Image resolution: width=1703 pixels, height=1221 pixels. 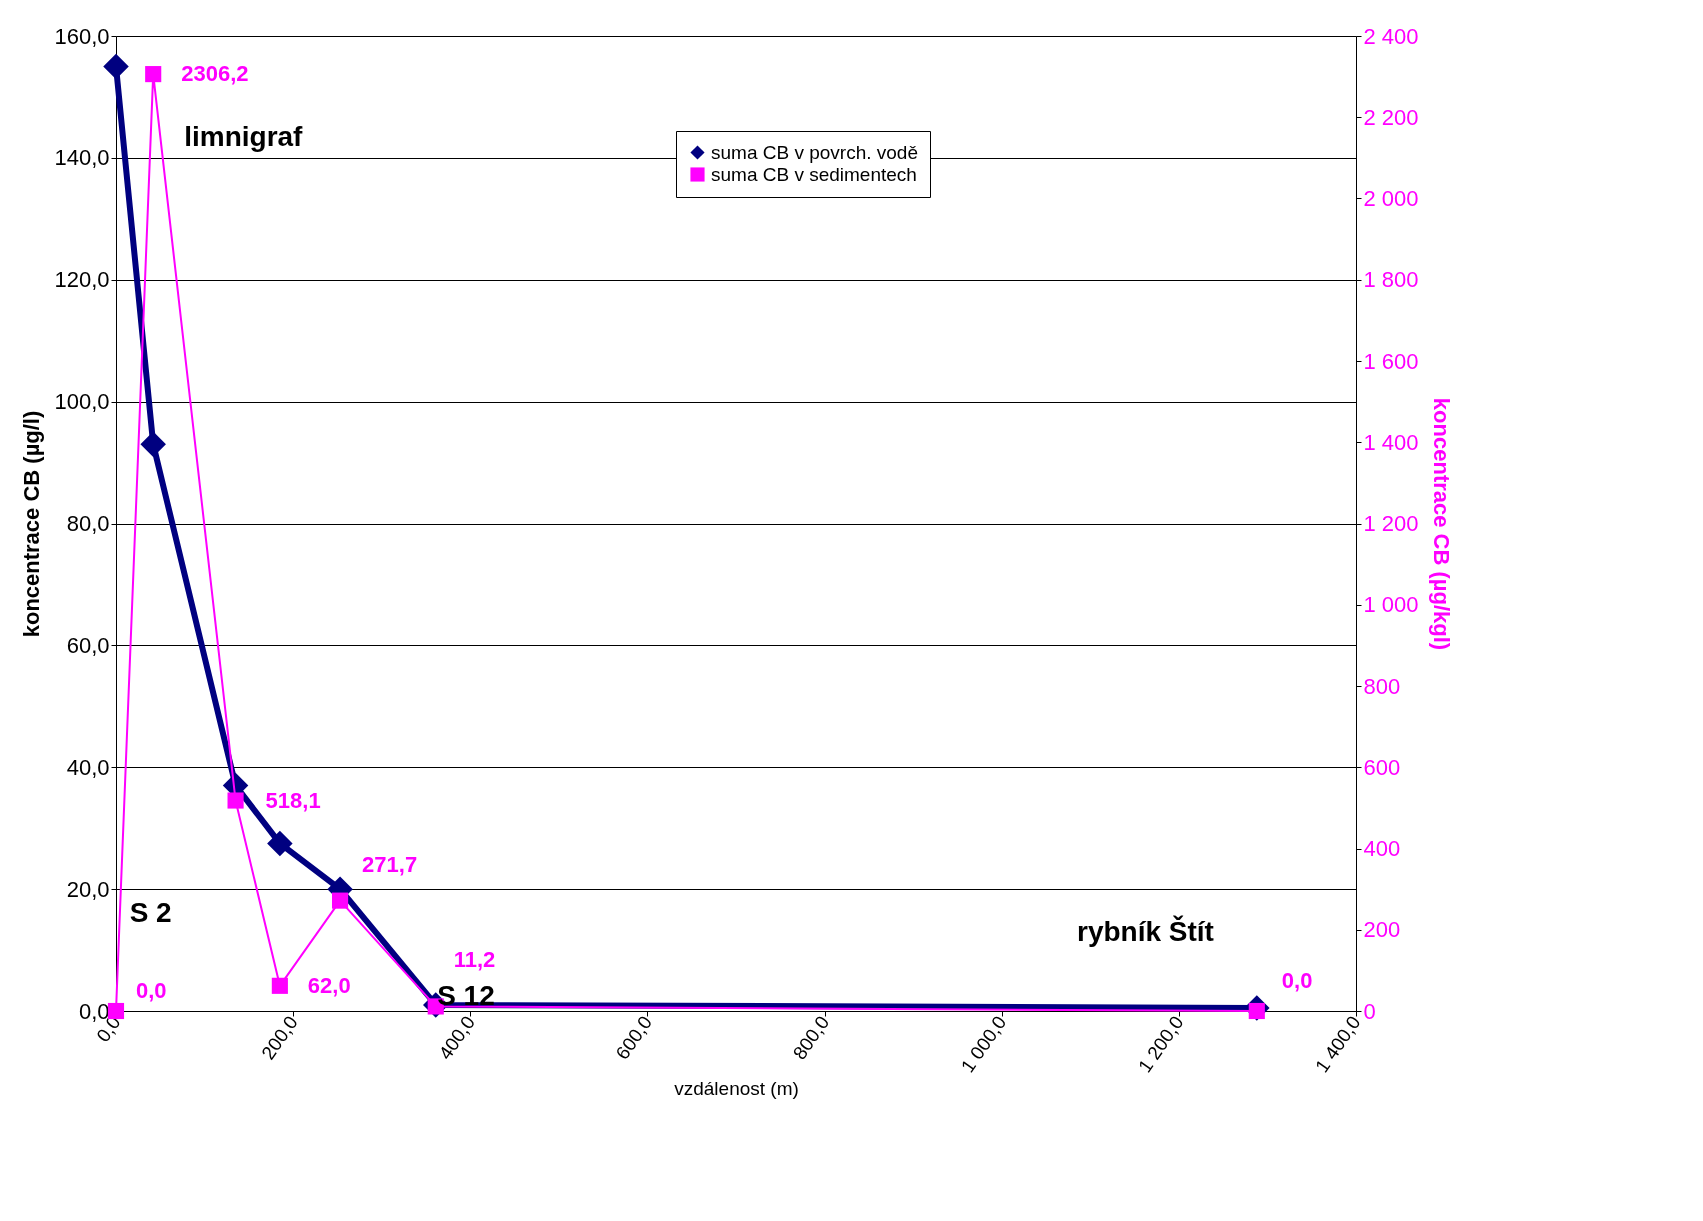 What do you see at coordinates (1391, 117) in the screenshot?
I see `y2-tick-label: 2 200` at bounding box center [1391, 117].